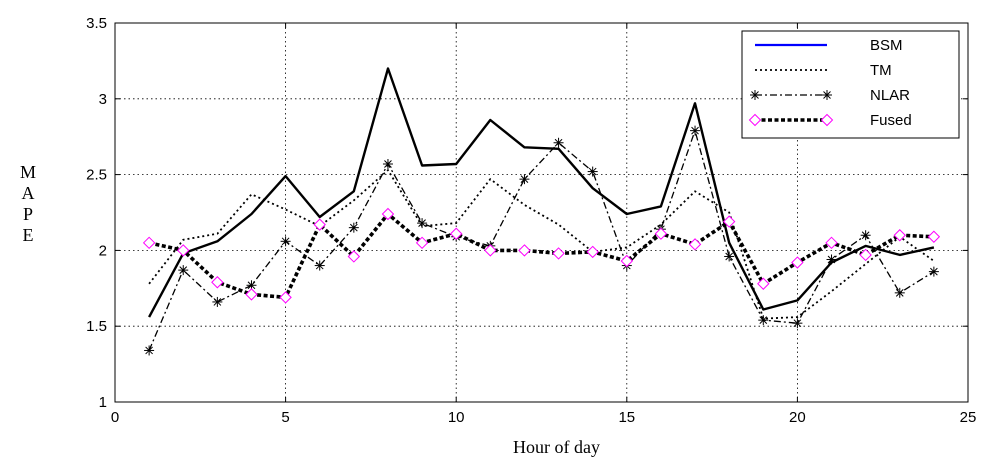  I want to click on legend-label-nlar: NLAR, so click(890, 95).